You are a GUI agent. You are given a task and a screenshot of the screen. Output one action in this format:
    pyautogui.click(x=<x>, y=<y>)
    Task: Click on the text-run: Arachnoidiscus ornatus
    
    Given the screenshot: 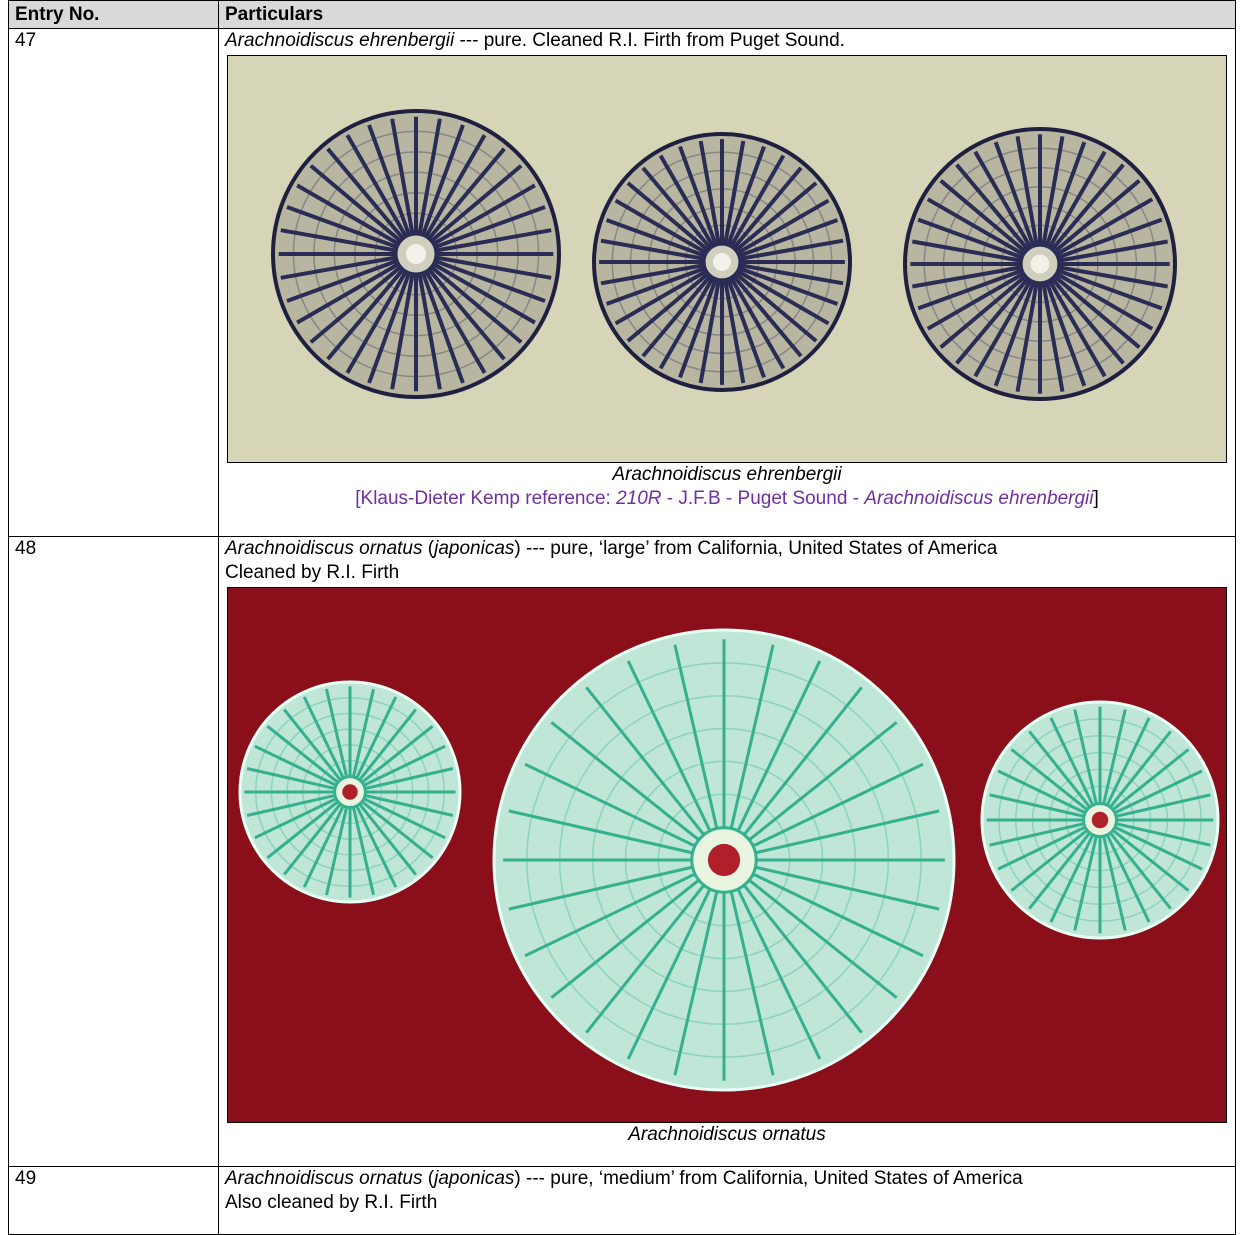 What is the action you would take?
    pyautogui.click(x=324, y=548)
    